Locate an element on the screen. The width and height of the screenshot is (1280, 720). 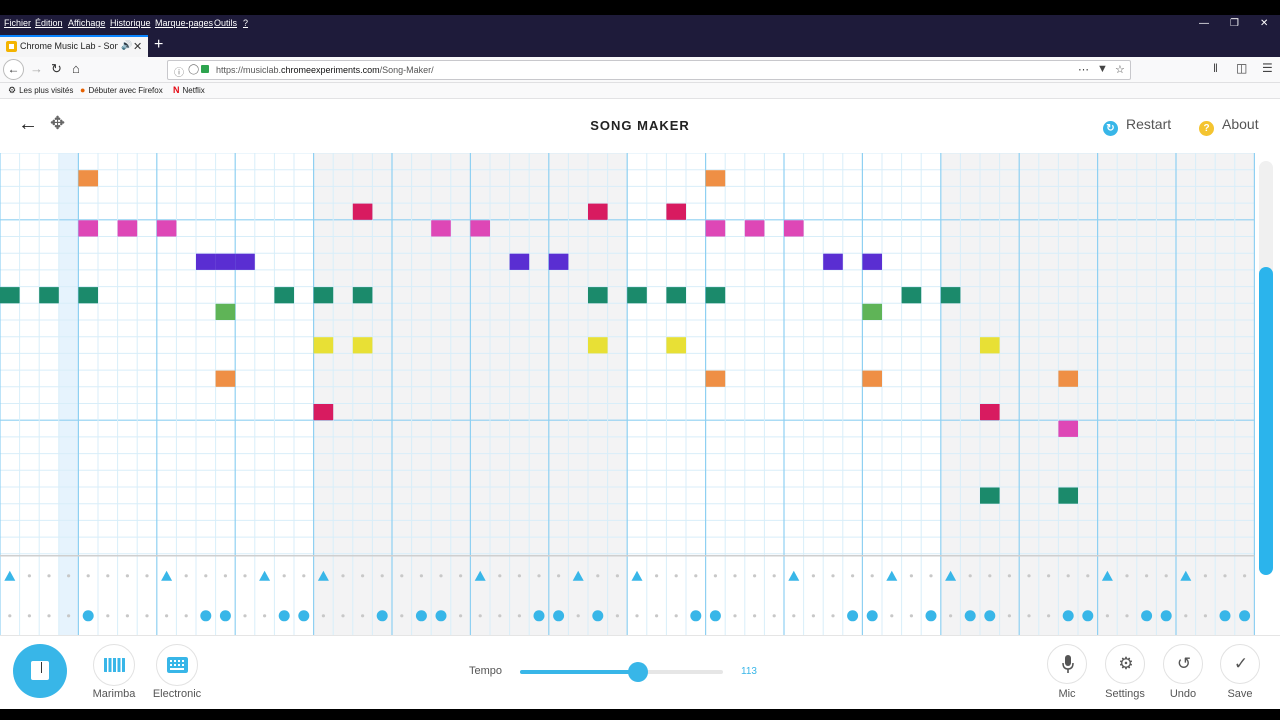
forward-arrow-icon: → is located at coordinates (36, 68).